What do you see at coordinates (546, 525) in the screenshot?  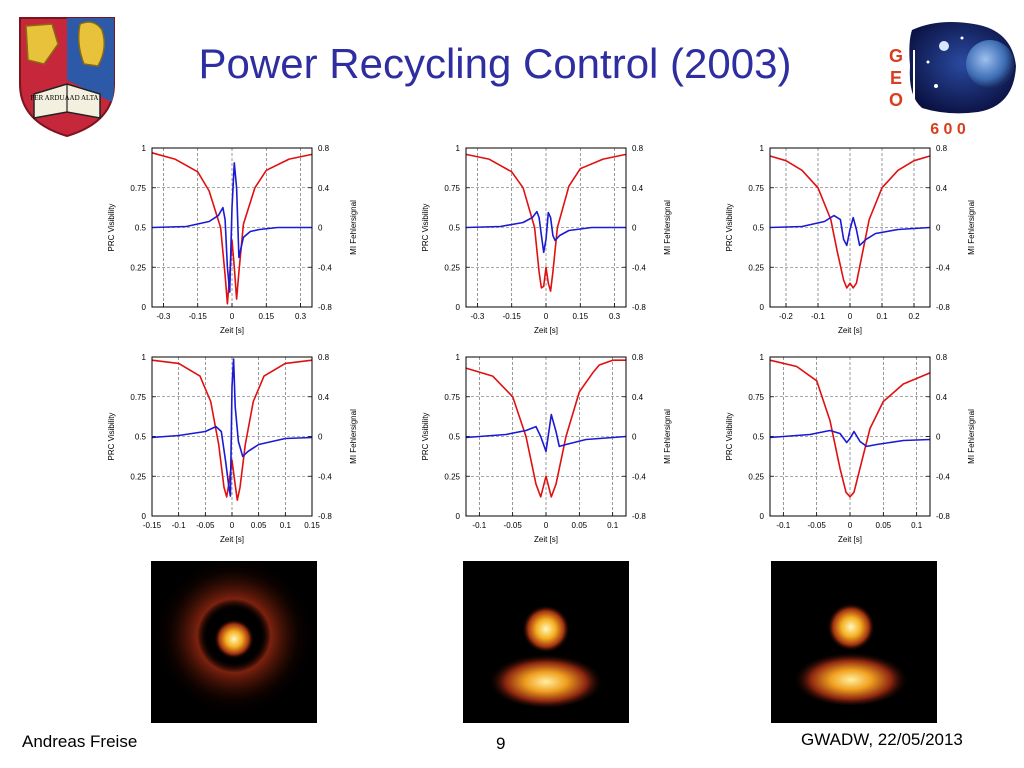 I see `chart-5-x-tick-label: 0` at bounding box center [546, 525].